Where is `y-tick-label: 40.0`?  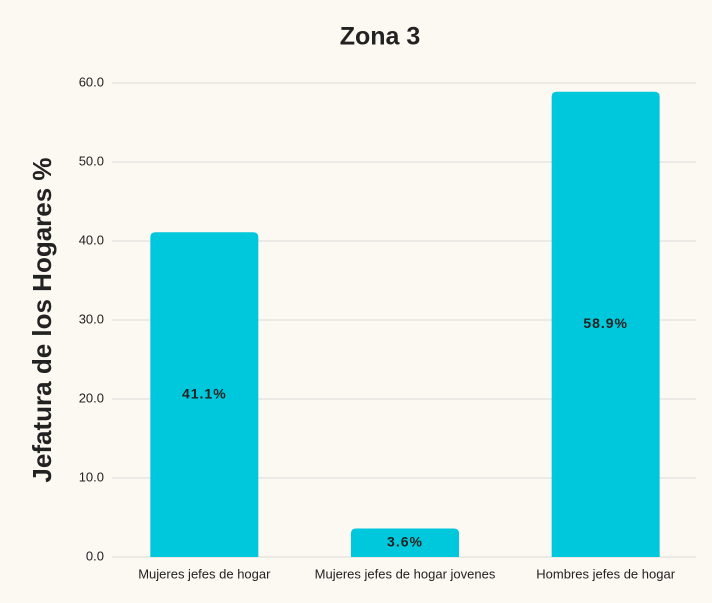 y-tick-label: 40.0 is located at coordinates (91, 239).